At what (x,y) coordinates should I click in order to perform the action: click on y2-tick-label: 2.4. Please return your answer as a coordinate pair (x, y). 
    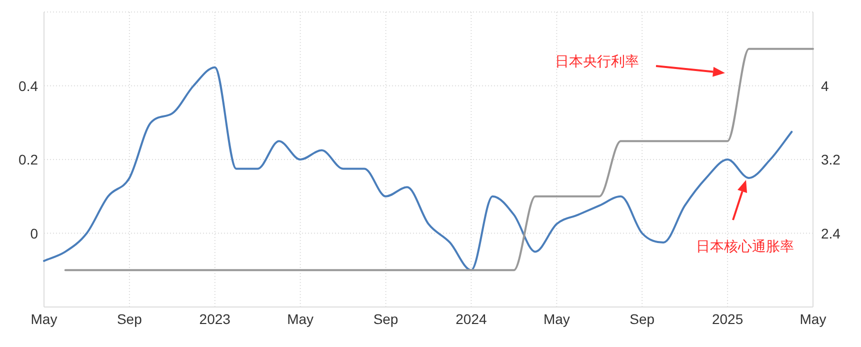
    Looking at the image, I should click on (831, 233).